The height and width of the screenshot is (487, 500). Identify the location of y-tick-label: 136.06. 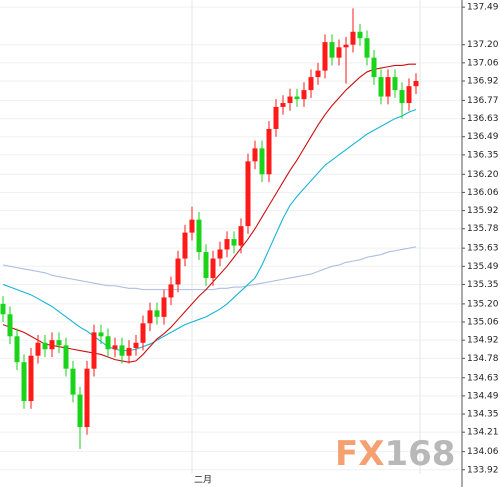
(483, 193).